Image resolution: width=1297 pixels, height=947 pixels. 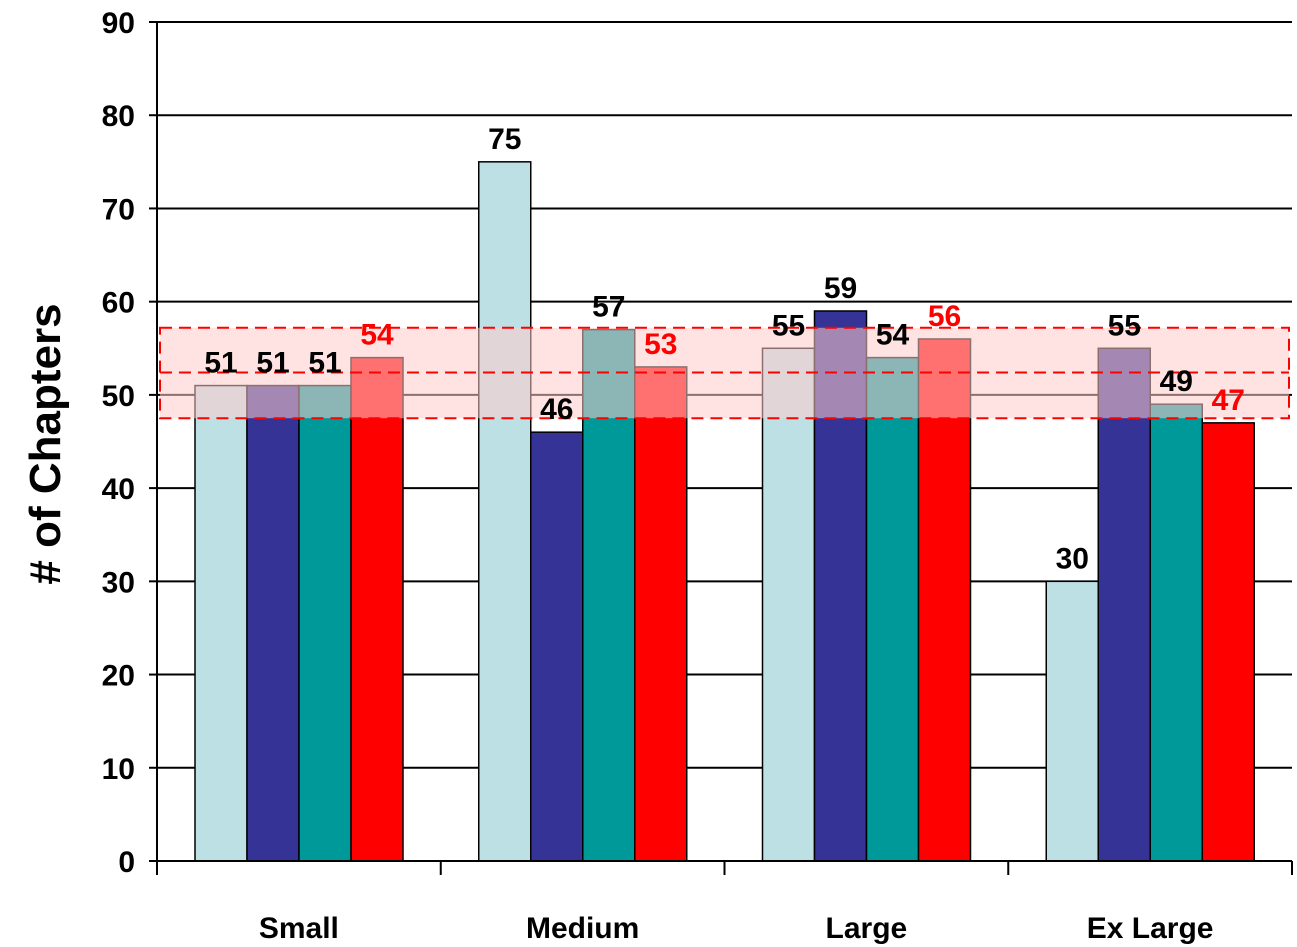 What do you see at coordinates (118, 116) in the screenshot?
I see `y-tick-label-80: 80` at bounding box center [118, 116].